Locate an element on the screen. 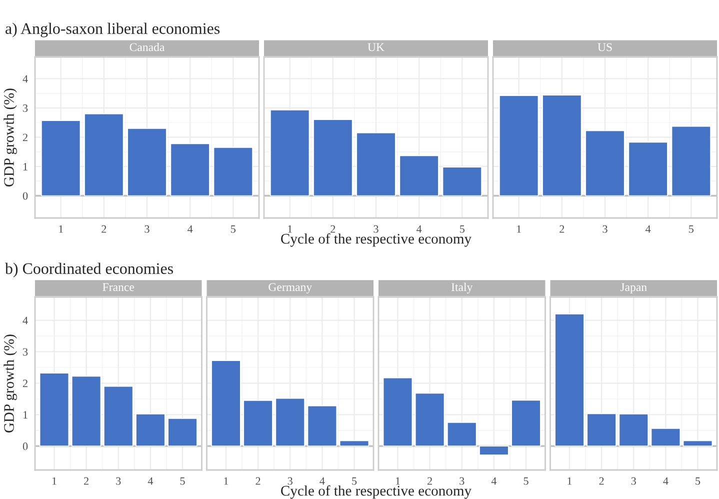 The width and height of the screenshot is (719, 499). chart-title: Japan is located at coordinates (633, 288).